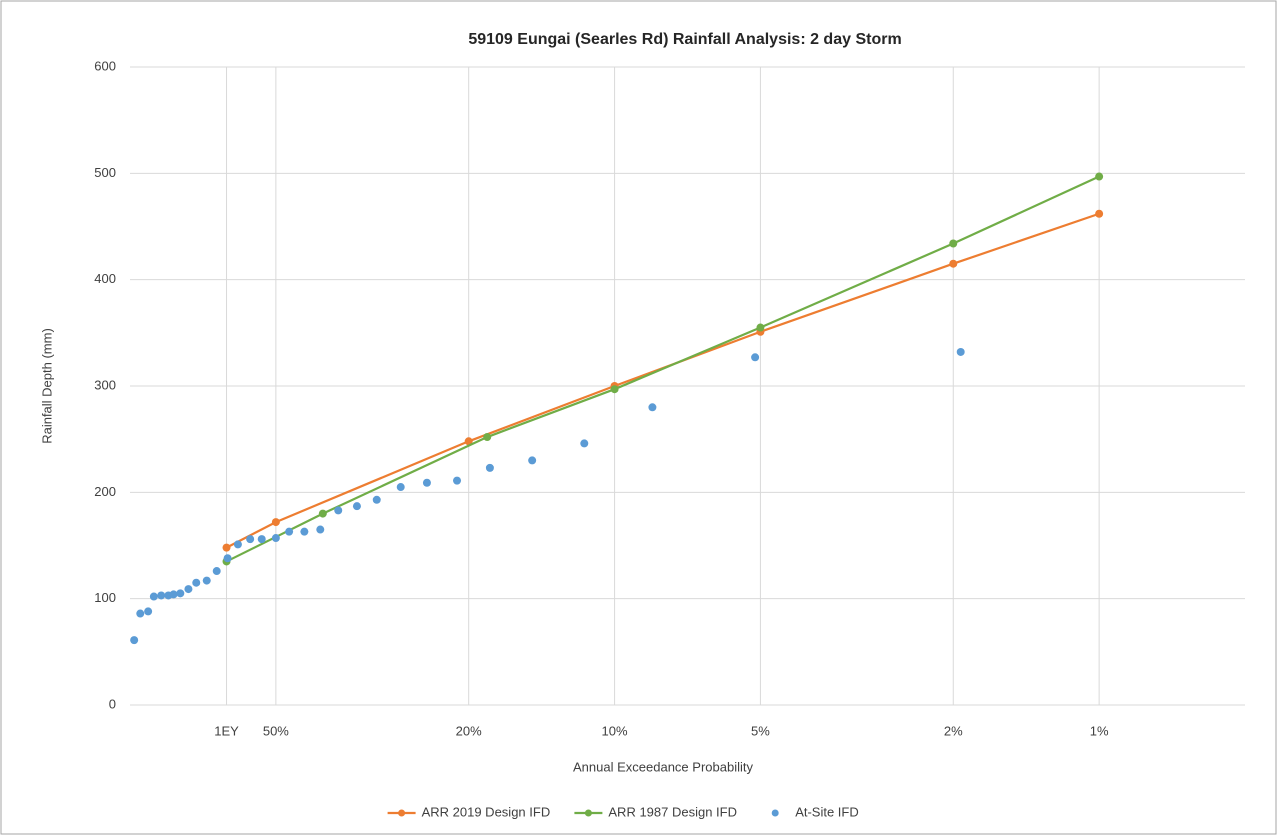  Describe the element at coordinates (46, 386) in the screenshot. I see `y-axis-title: Rainfall Depth (mm)` at that location.